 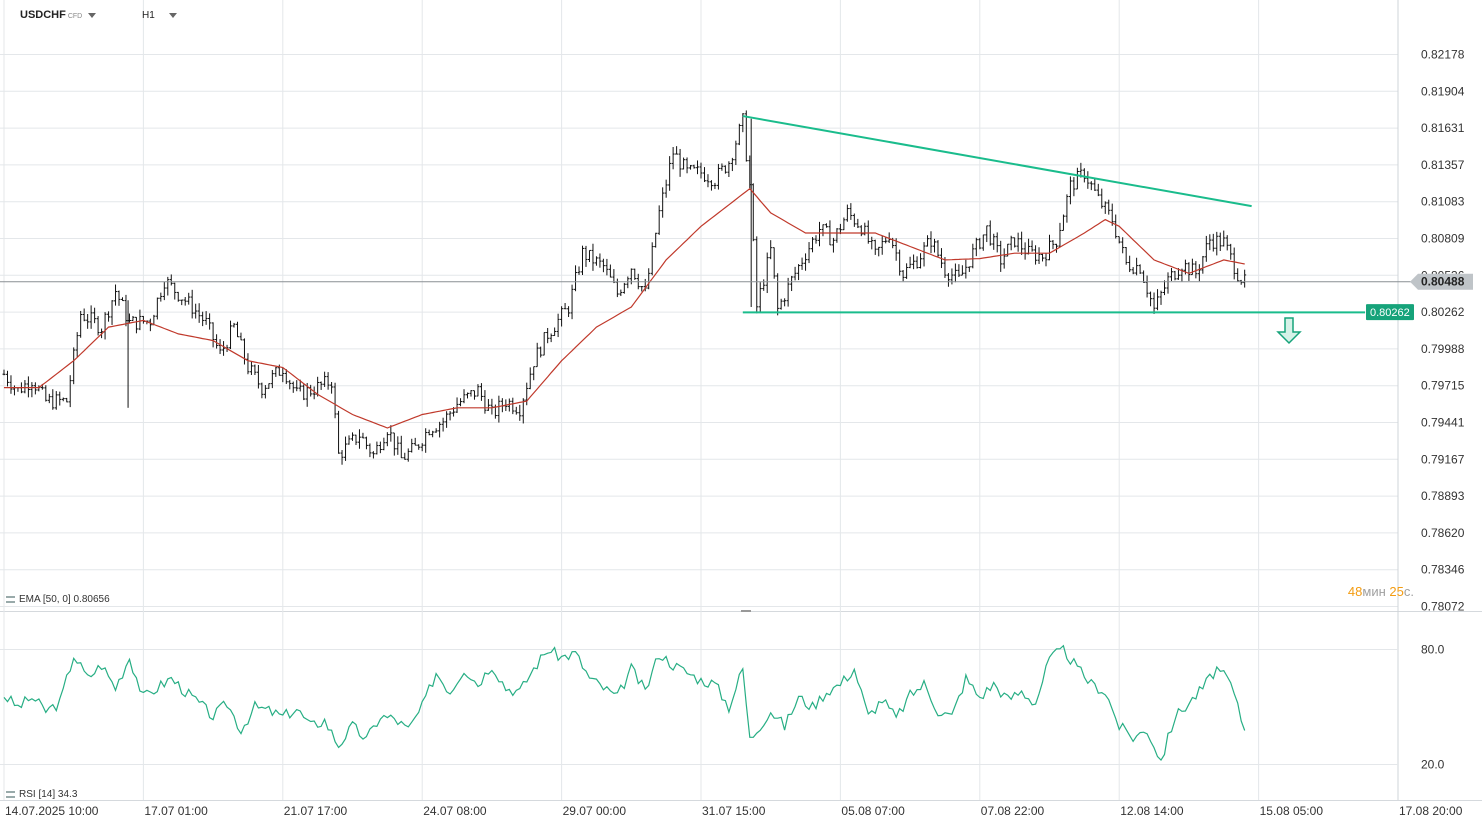 What do you see at coordinates (41, 794) in the screenshot?
I see `rsi-legend: RSI [14] 34.3` at bounding box center [41, 794].